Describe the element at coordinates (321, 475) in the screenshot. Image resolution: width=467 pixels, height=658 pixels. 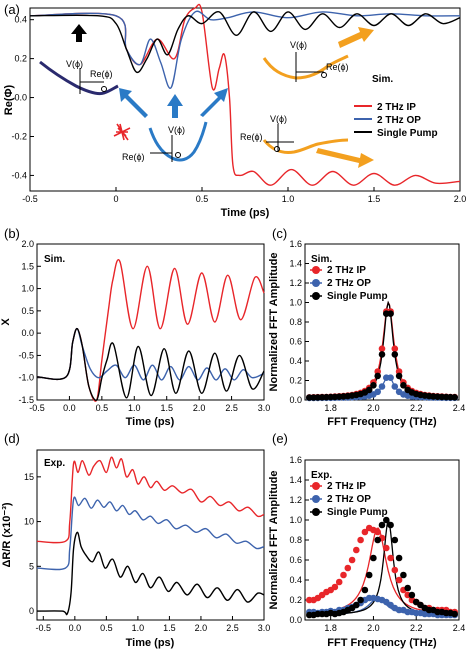
I see `panel-e-annotation: Exp.` at that location.